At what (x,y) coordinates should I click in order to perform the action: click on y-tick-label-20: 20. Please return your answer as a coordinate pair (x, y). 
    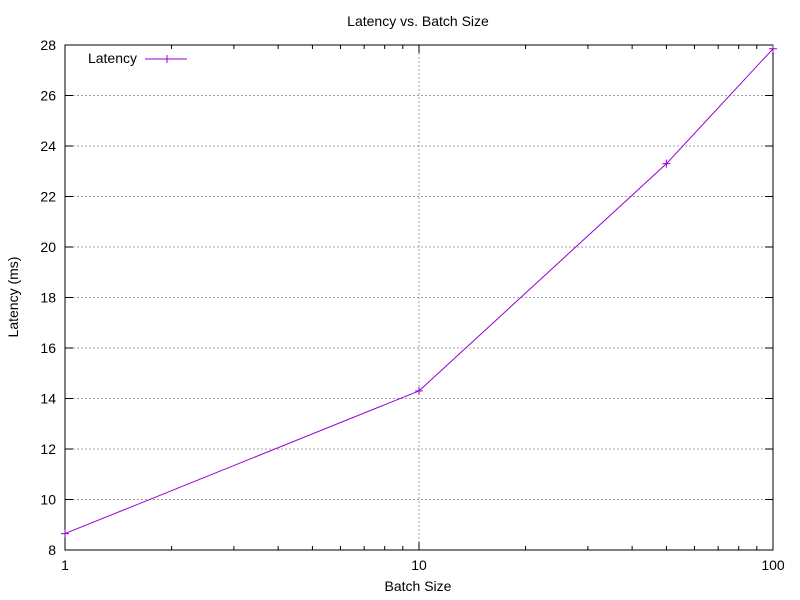
    Looking at the image, I should click on (48, 247).